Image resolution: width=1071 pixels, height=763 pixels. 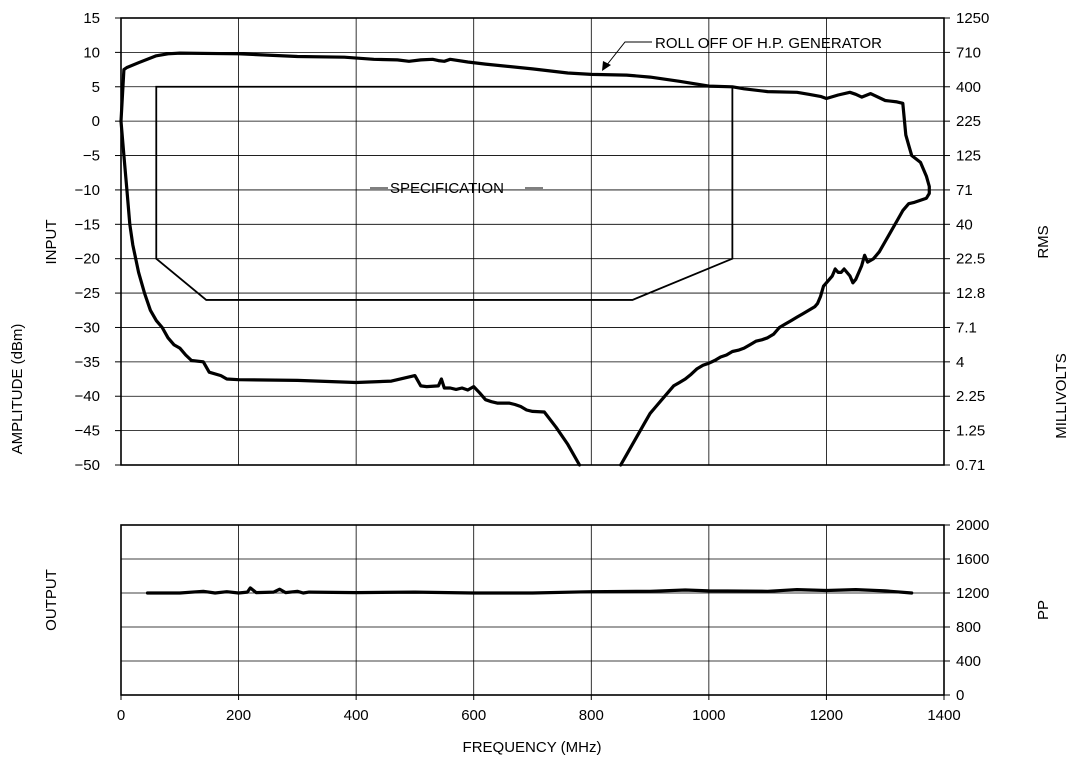 I want to click on pp-tick-label: 1600, so click(x=972, y=559).